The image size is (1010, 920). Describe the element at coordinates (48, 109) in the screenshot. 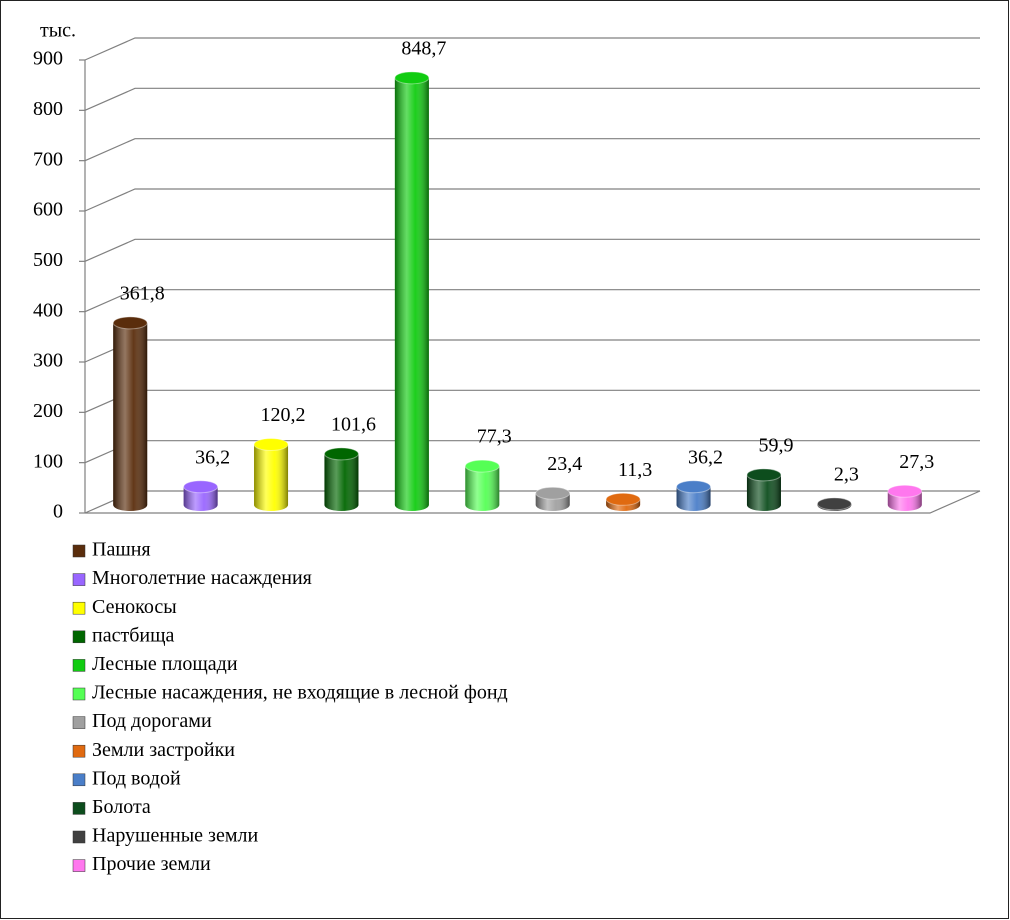

I see `y-tick-label: 800` at that location.